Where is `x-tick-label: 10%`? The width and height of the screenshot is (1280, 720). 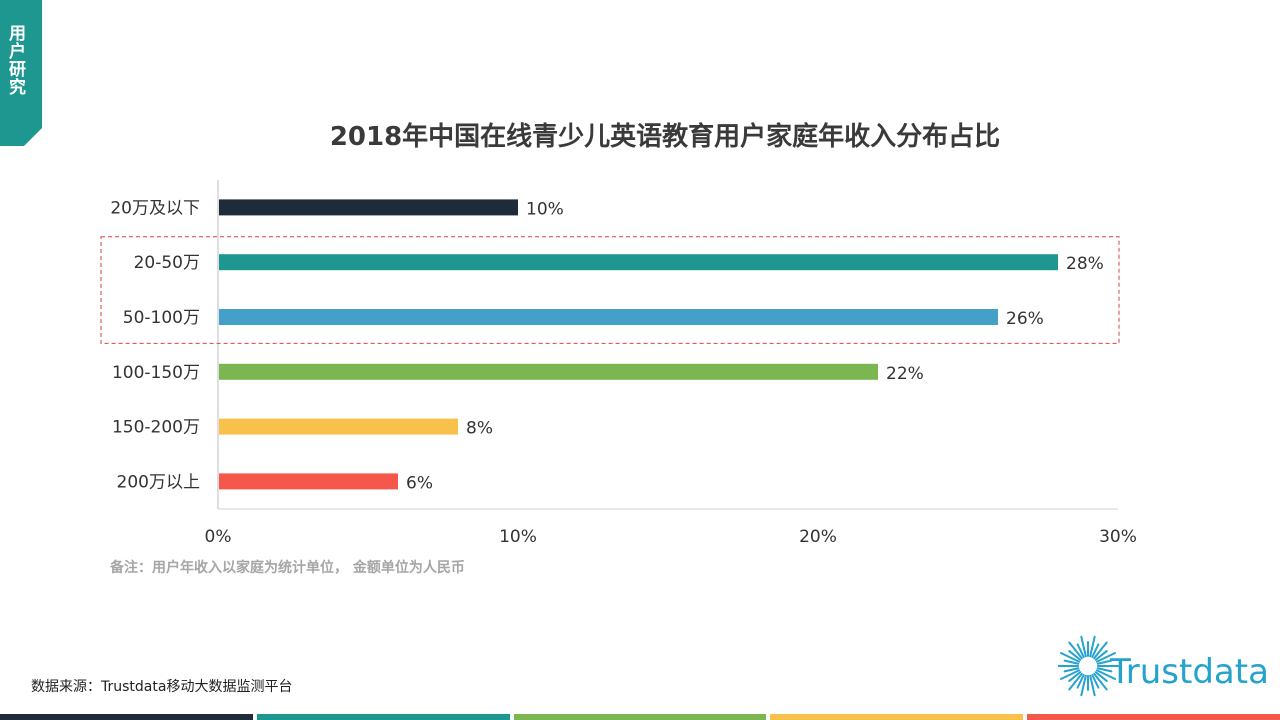 x-tick-label: 10% is located at coordinates (518, 537).